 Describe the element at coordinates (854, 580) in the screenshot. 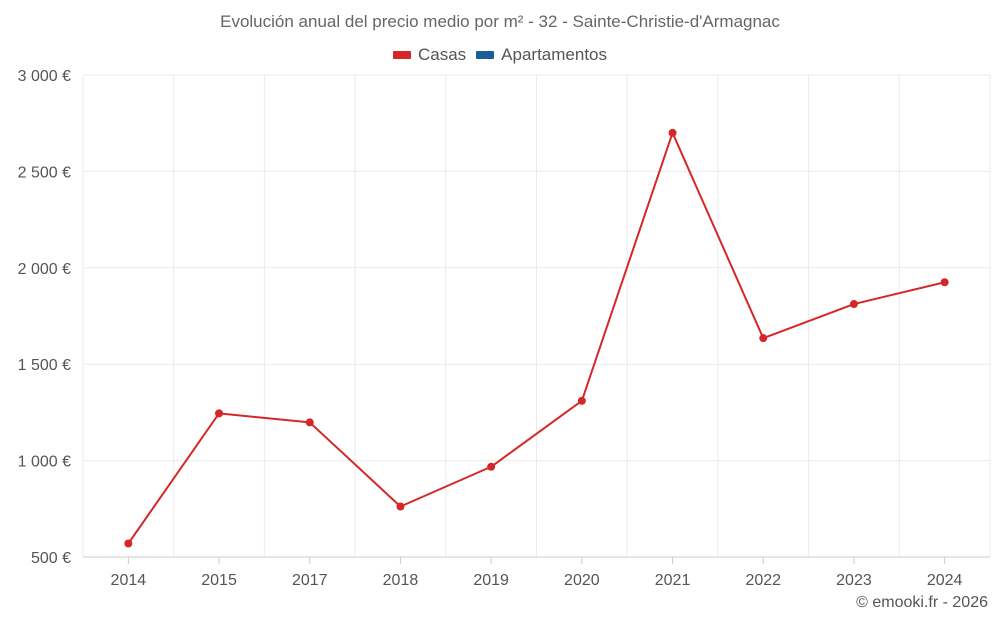

I see `x-tick-label: 2023` at that location.